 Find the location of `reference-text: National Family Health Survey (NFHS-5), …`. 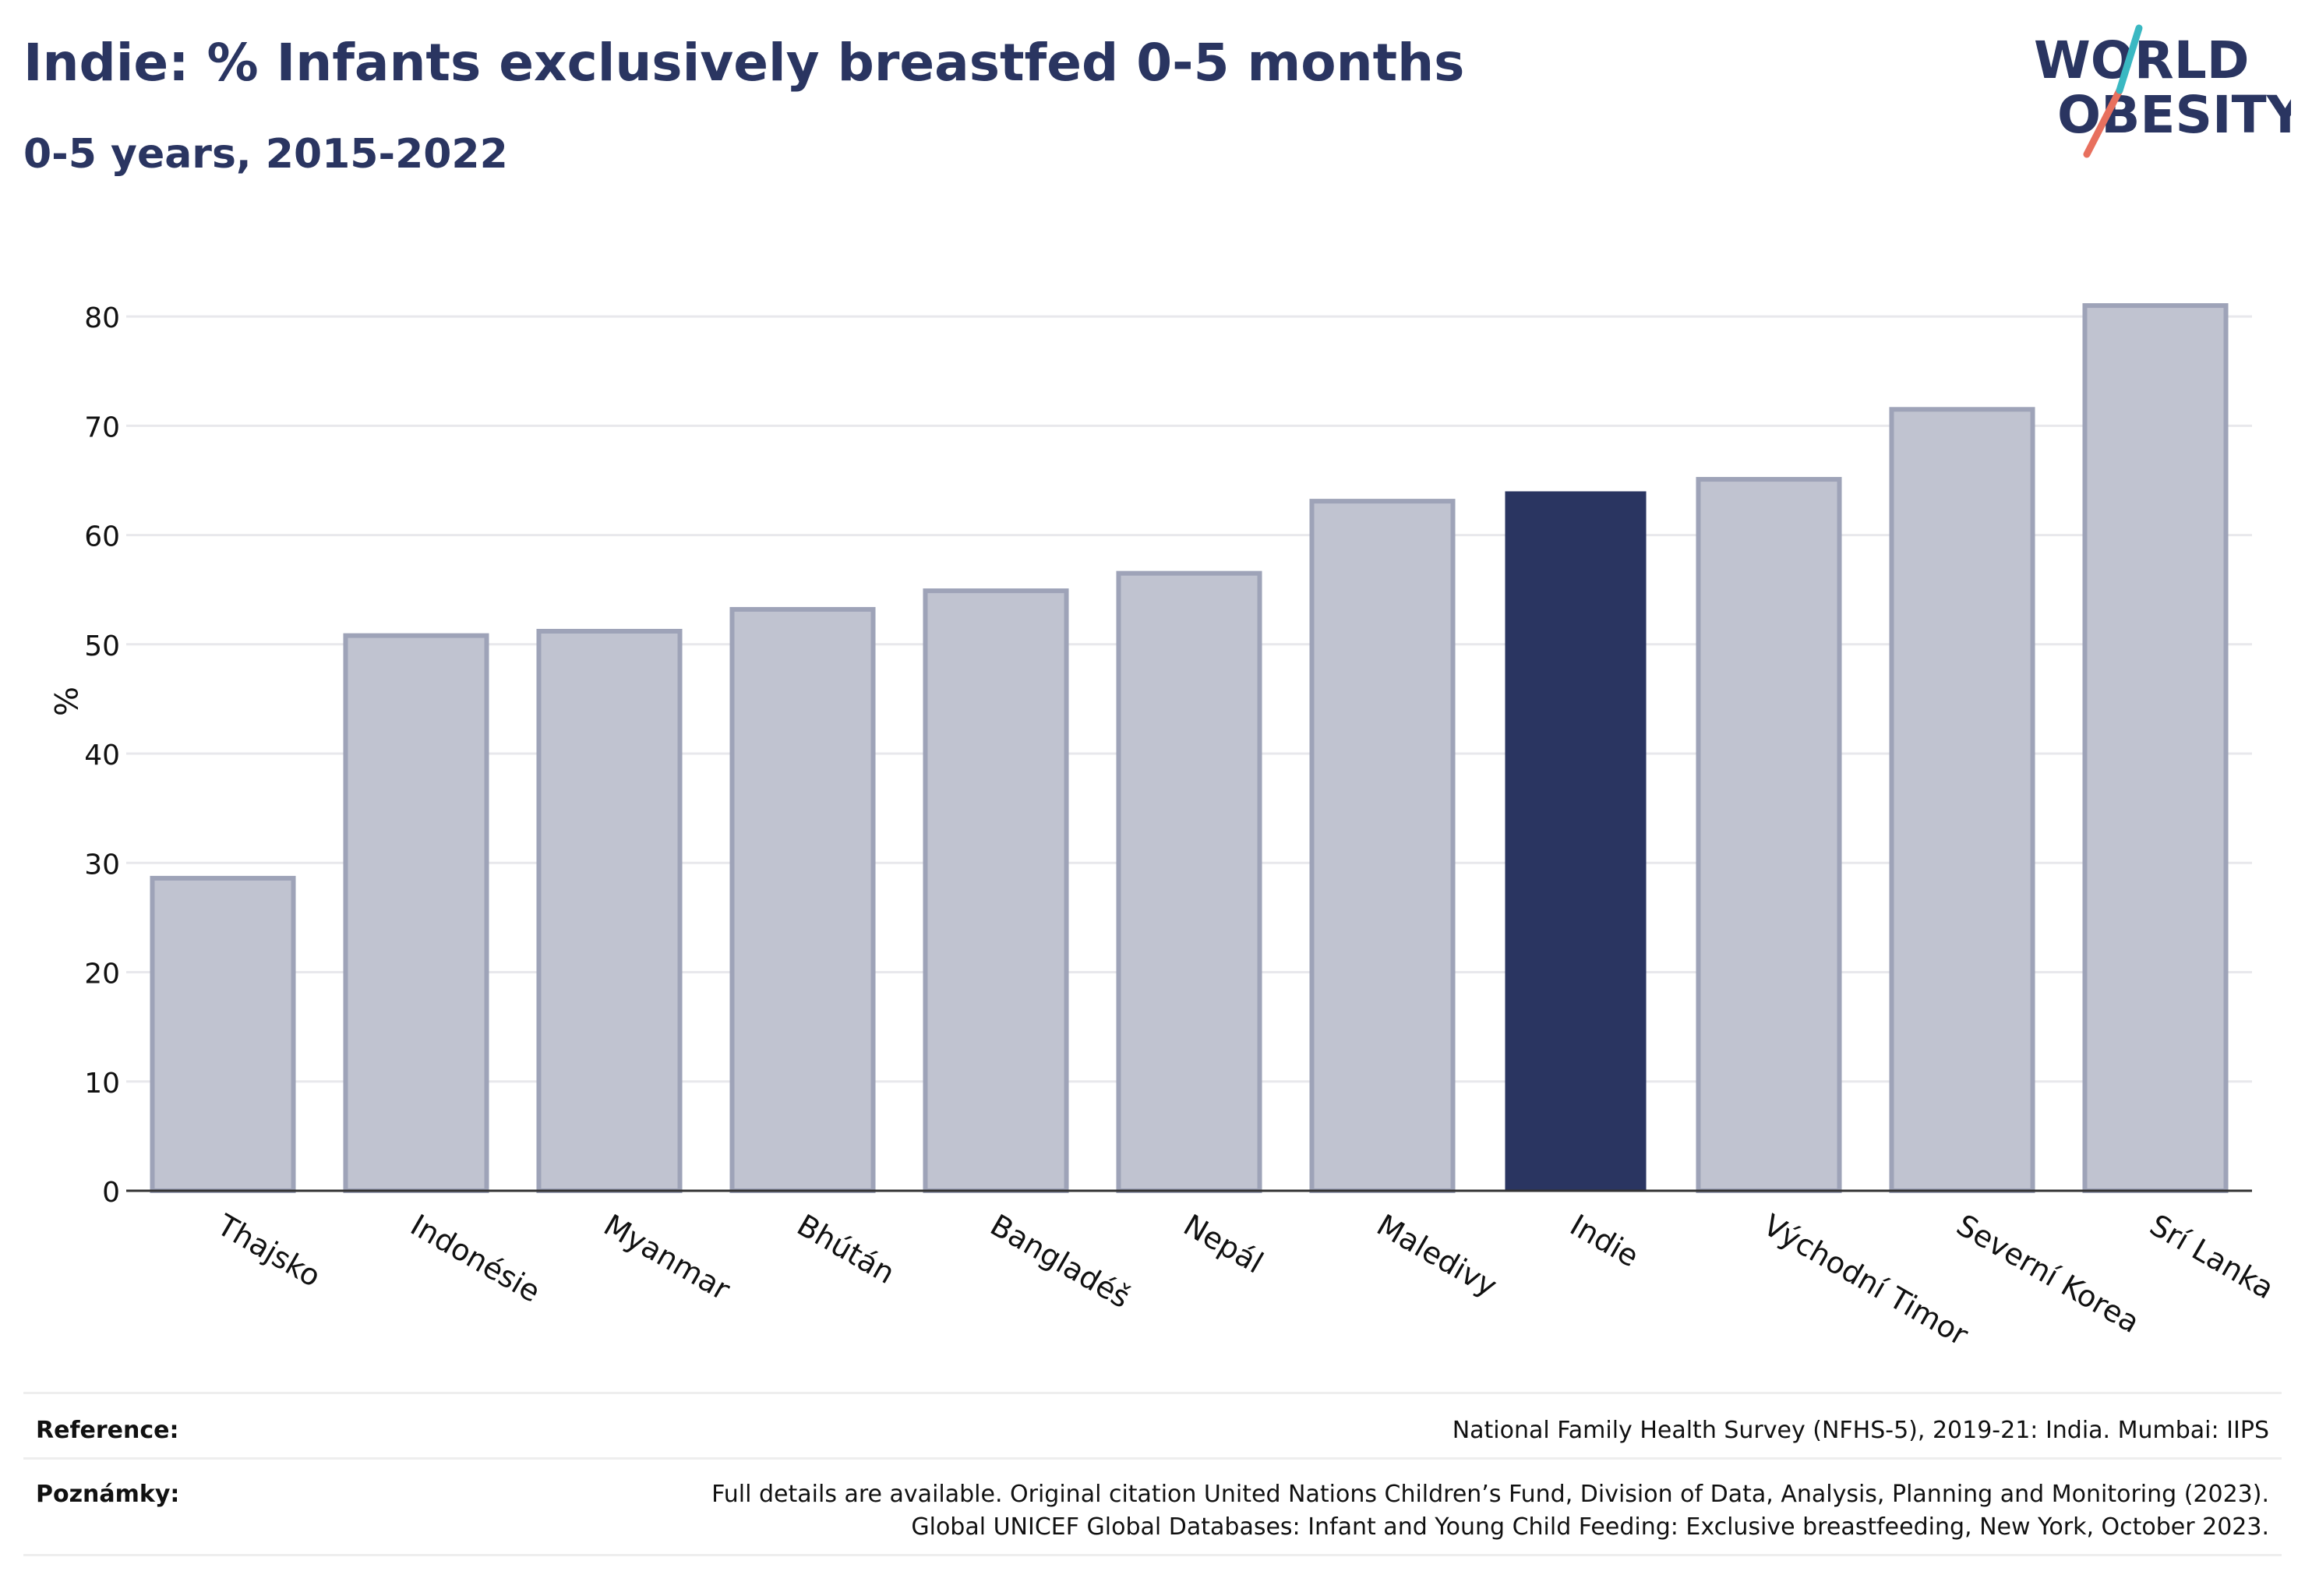

reference-text: National Family Health Survey (NFHS-5), … is located at coordinates (1861, 1430).